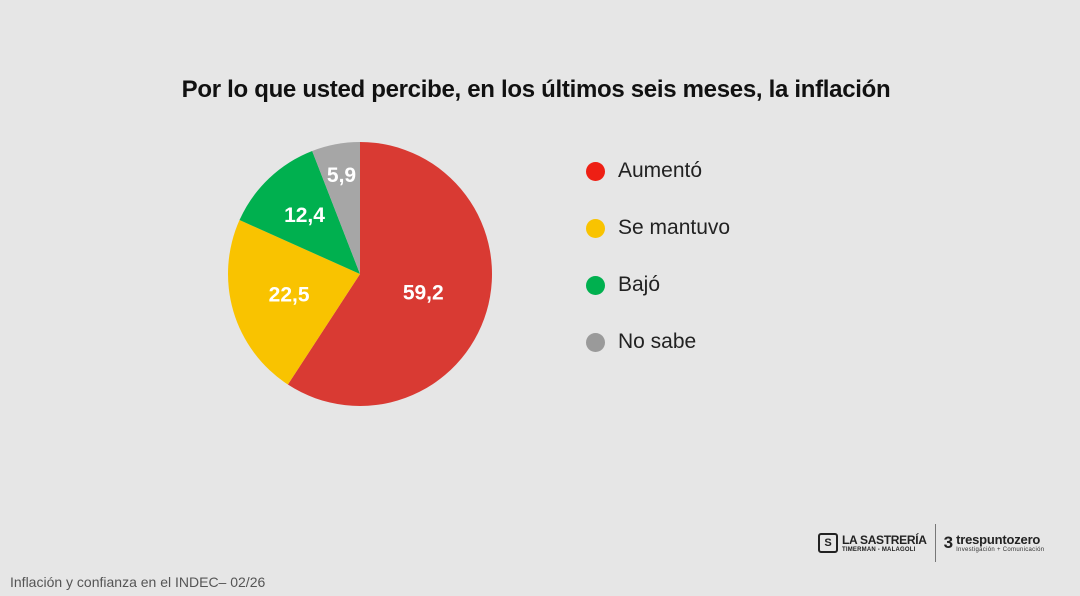 Image resolution: width=1080 pixels, height=596 pixels. Describe the element at coordinates (289, 294) in the screenshot. I see `slice-value-label-2: 22,5` at that location.